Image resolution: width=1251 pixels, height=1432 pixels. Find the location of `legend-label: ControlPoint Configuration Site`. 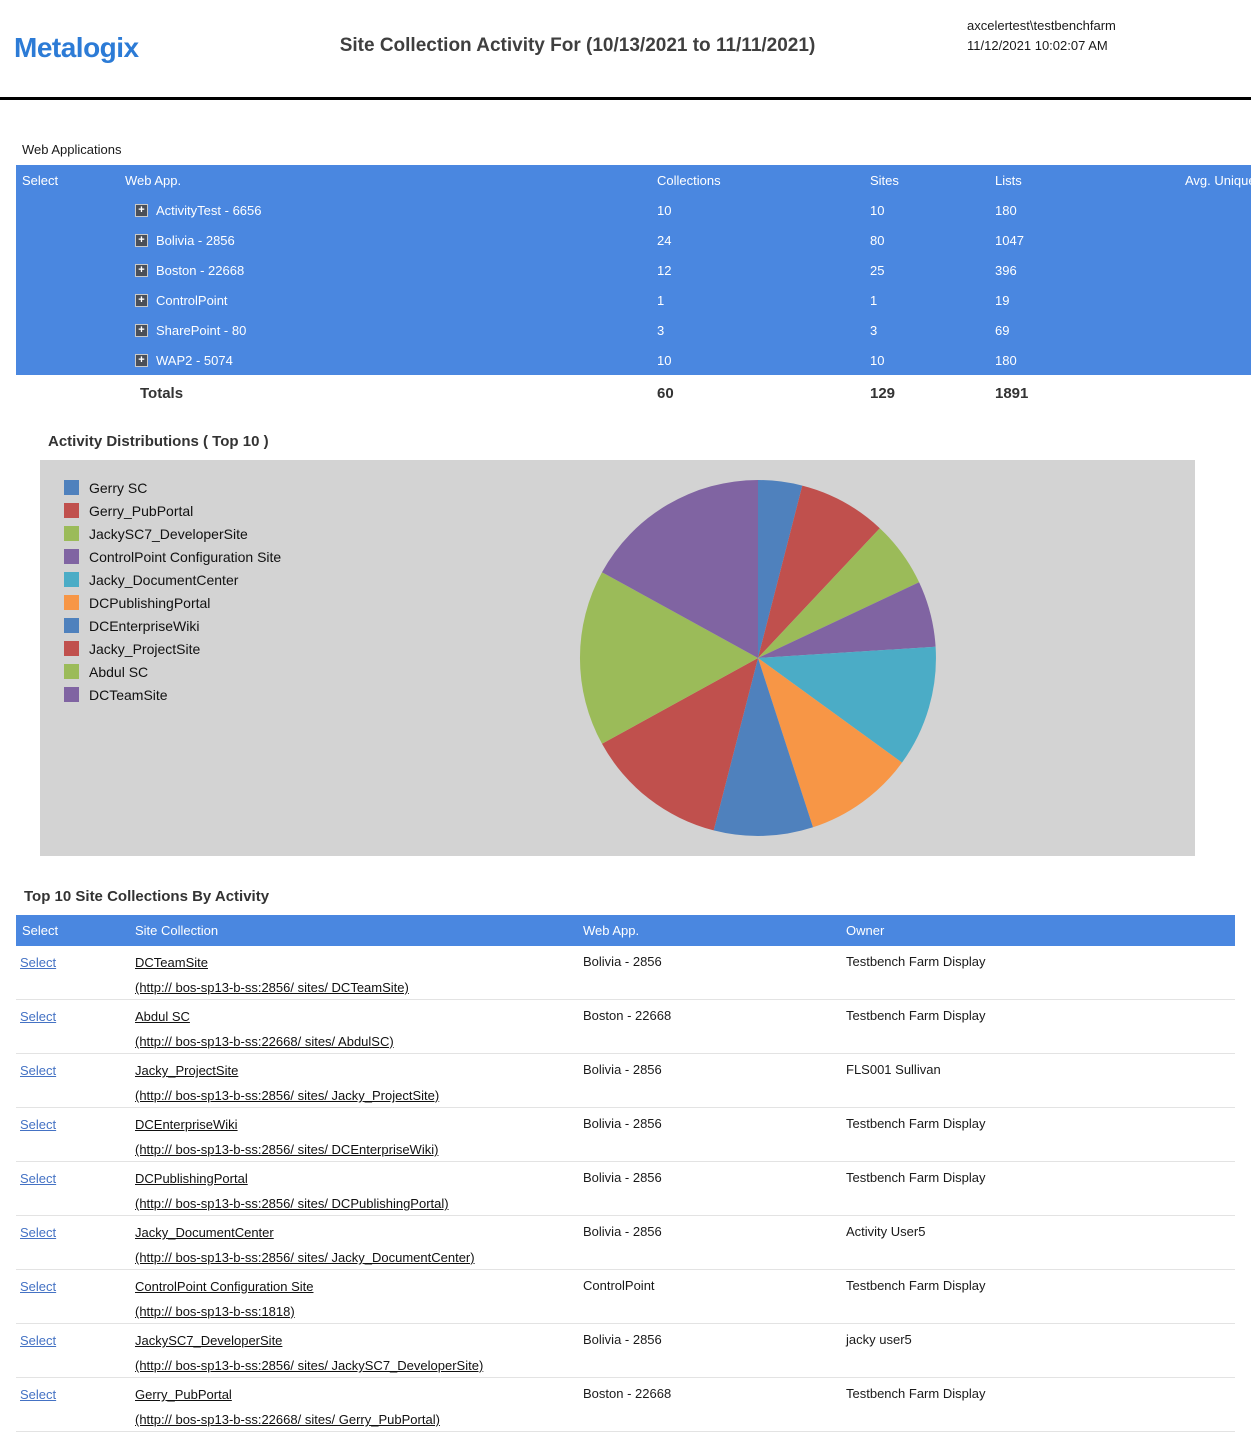

legend-label: ControlPoint Configuration Site is located at coordinates (185, 556).